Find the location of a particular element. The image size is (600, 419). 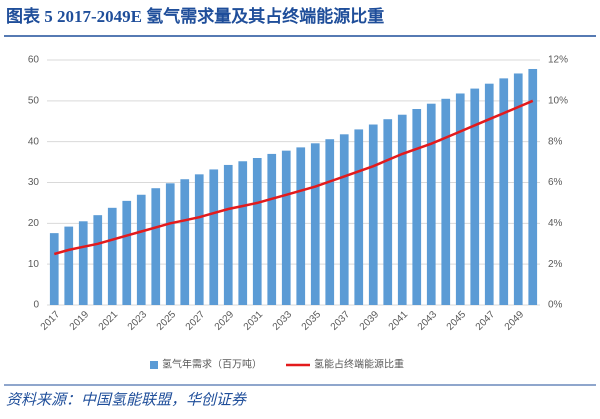

y-tick-label: 10 is located at coordinates (34, 264).